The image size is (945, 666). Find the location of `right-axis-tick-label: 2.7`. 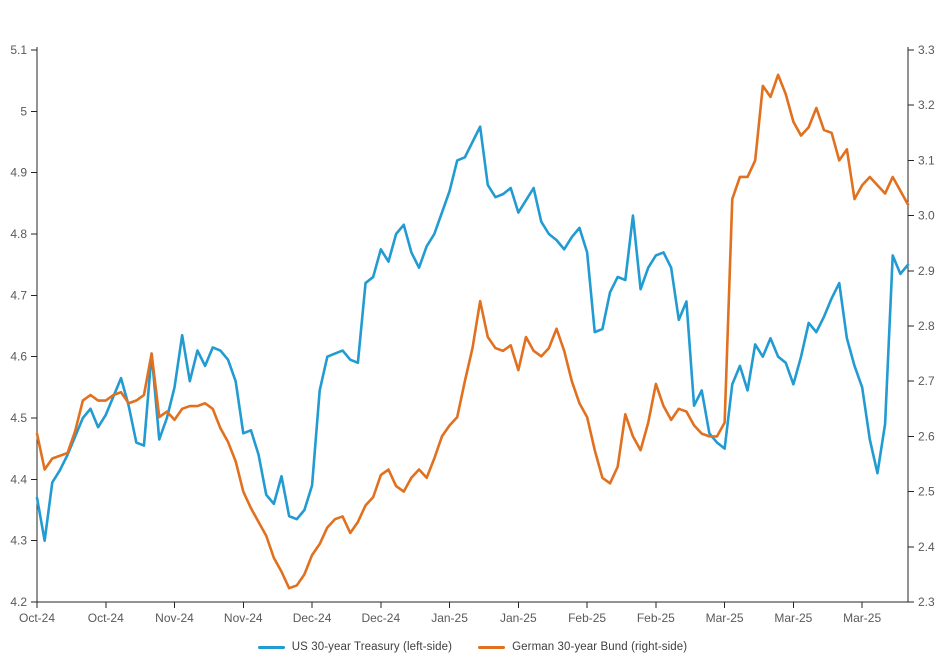

right-axis-tick-label: 2.7 is located at coordinates (926, 381).